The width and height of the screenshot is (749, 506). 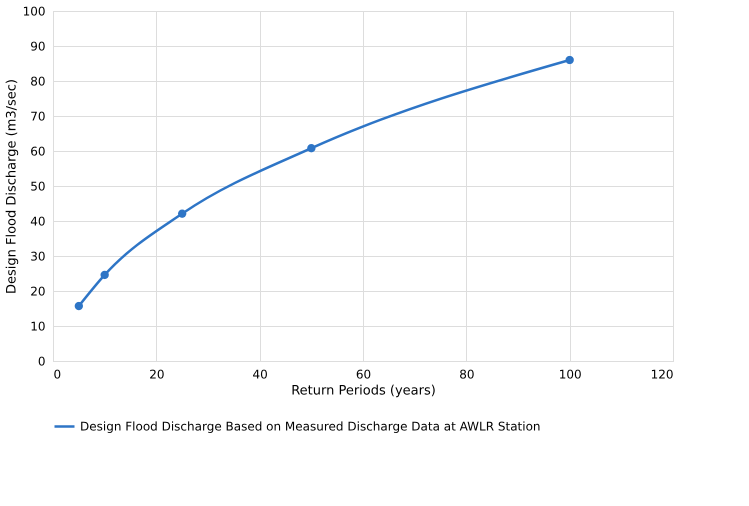 I want to click on y-tick-label: 20, so click(x=38, y=291).